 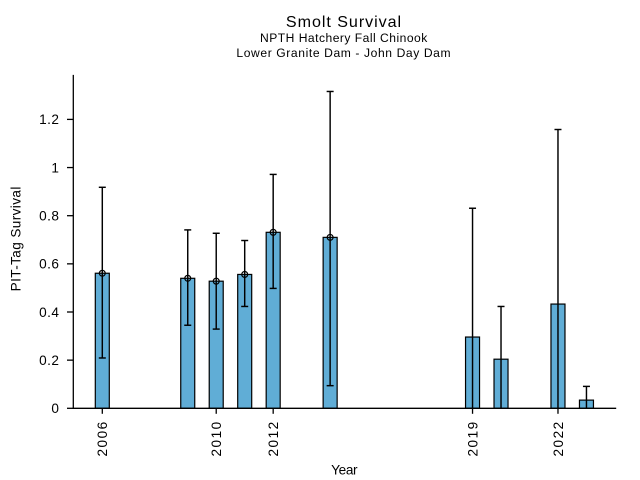 What do you see at coordinates (472, 438) in the screenshot?
I see `svg-text: 2019` at bounding box center [472, 438].